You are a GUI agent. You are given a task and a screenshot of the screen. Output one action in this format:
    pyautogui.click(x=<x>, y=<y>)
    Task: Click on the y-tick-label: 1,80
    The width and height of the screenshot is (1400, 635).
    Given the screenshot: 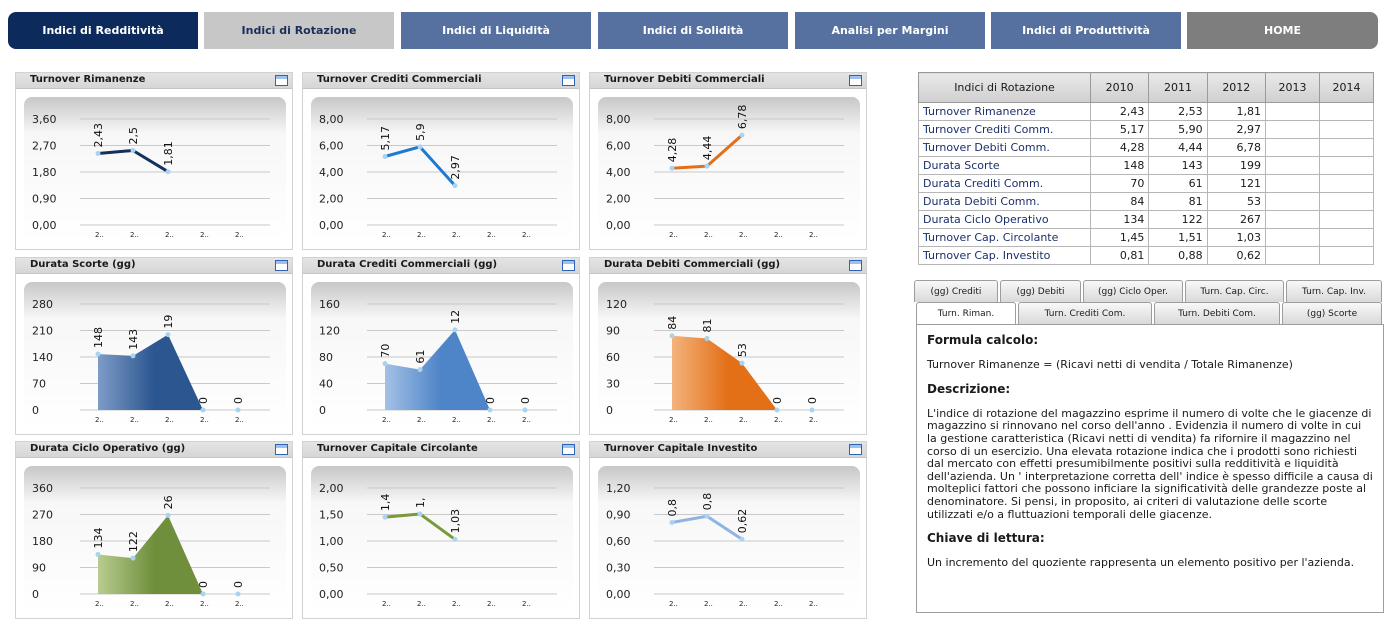 What is the action you would take?
    pyautogui.click(x=44, y=172)
    